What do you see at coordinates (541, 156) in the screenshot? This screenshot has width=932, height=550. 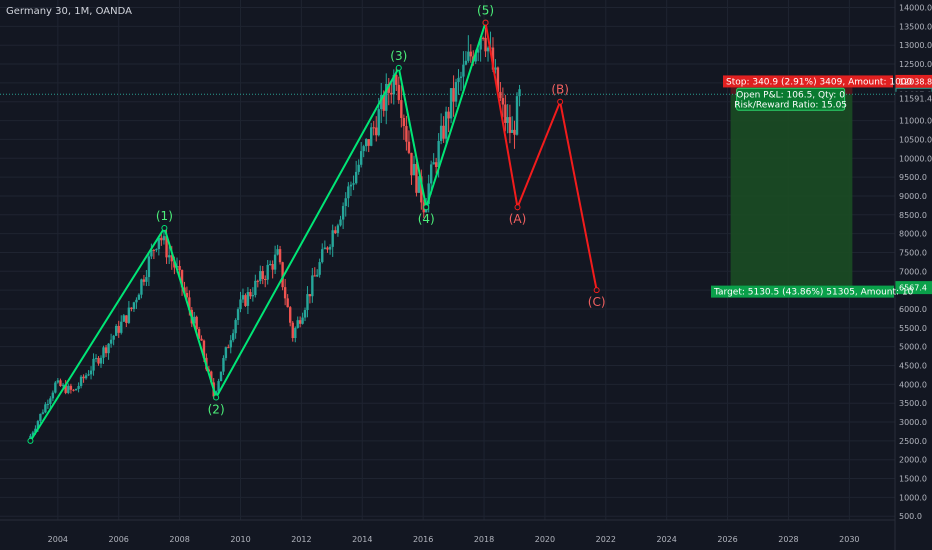 I see `corrective-wave-line` at bounding box center [541, 156].